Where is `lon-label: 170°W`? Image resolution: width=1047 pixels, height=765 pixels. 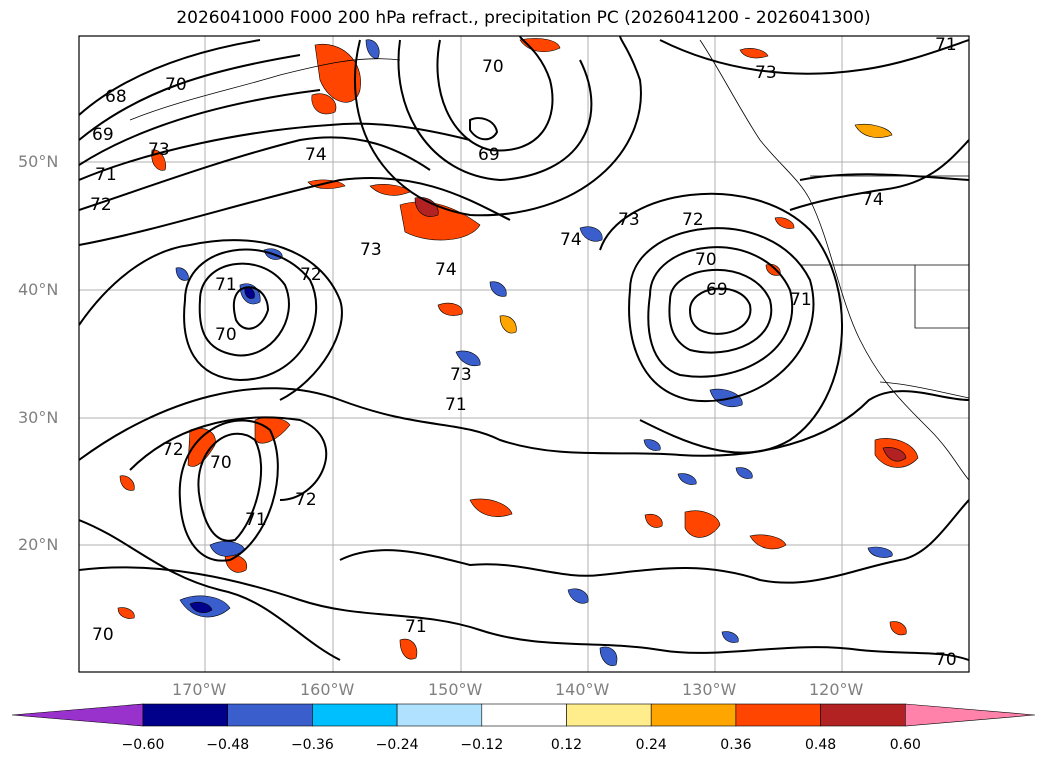
lon-label: 170°W is located at coordinates (199, 689).